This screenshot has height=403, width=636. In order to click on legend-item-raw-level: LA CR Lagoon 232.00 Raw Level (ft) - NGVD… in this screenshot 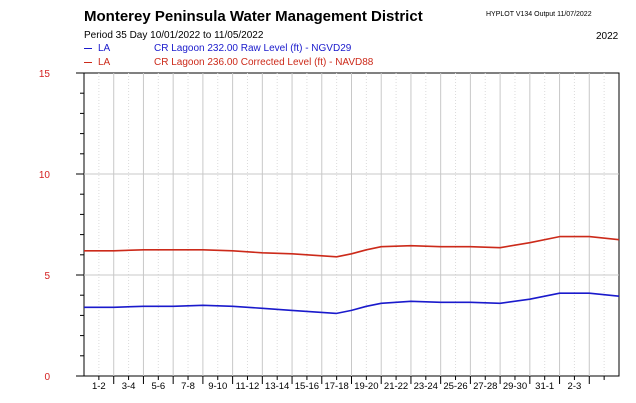, I will do `click(217, 48)`.